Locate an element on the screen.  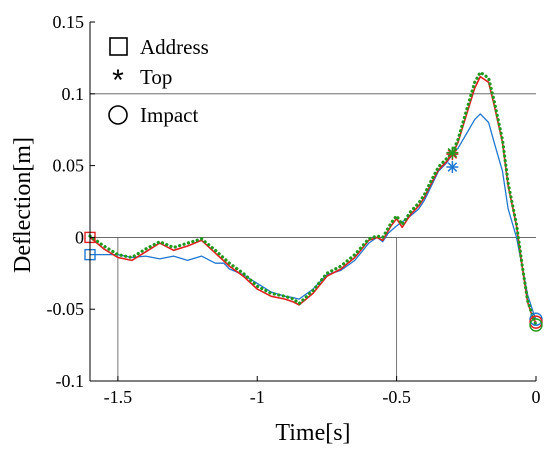
x-tick-label: -1.5 is located at coordinates (118, 397).